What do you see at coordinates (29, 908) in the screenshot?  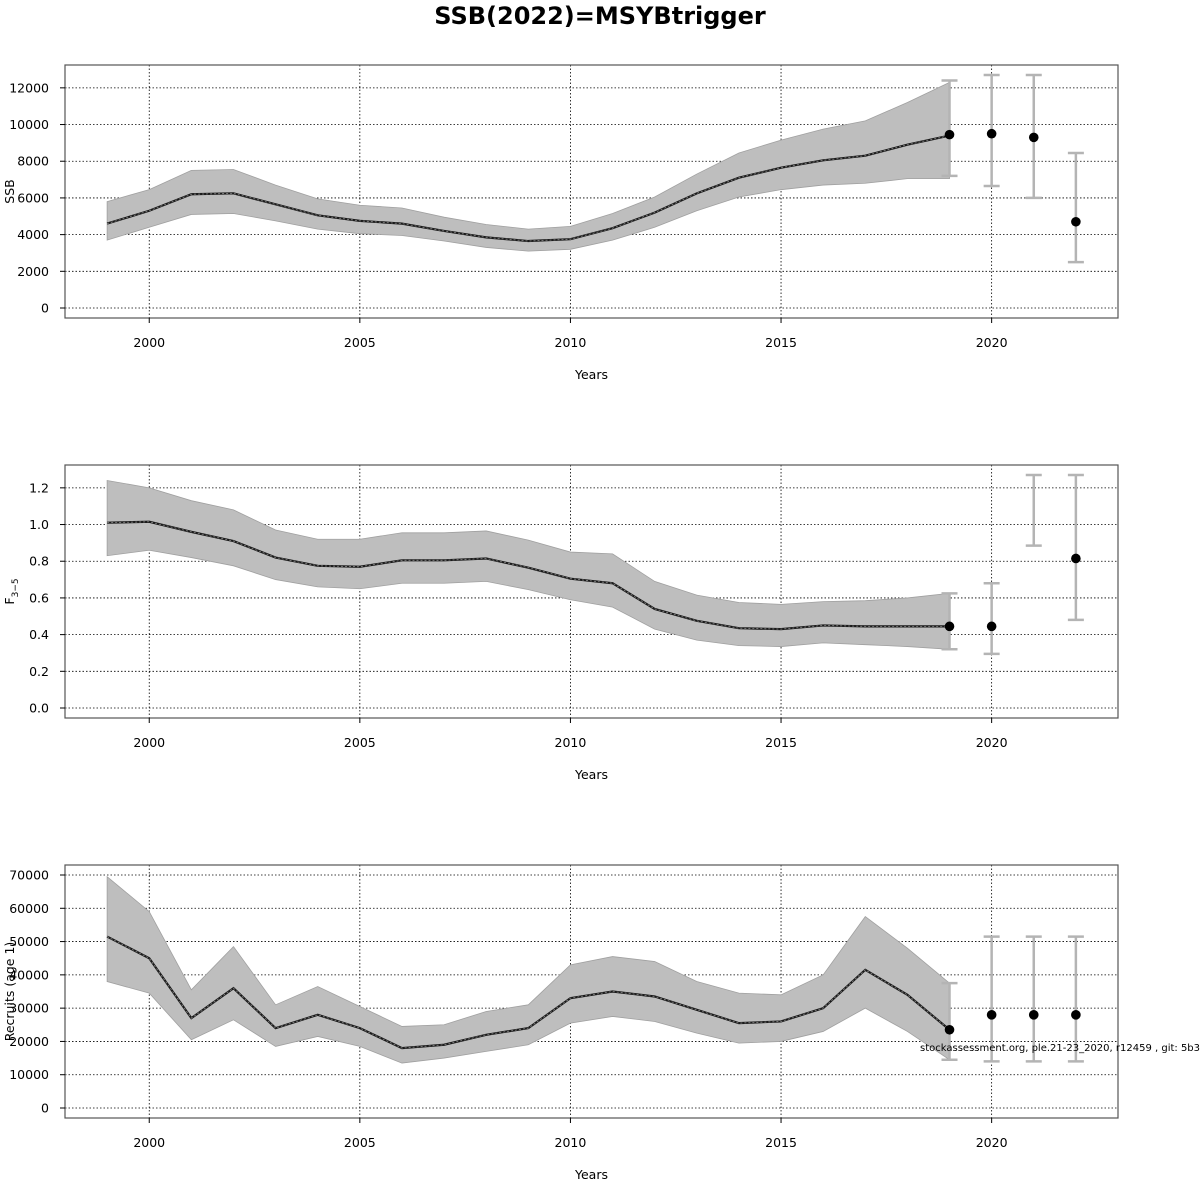 I see `y-tick-label: 60000` at bounding box center [29, 908].